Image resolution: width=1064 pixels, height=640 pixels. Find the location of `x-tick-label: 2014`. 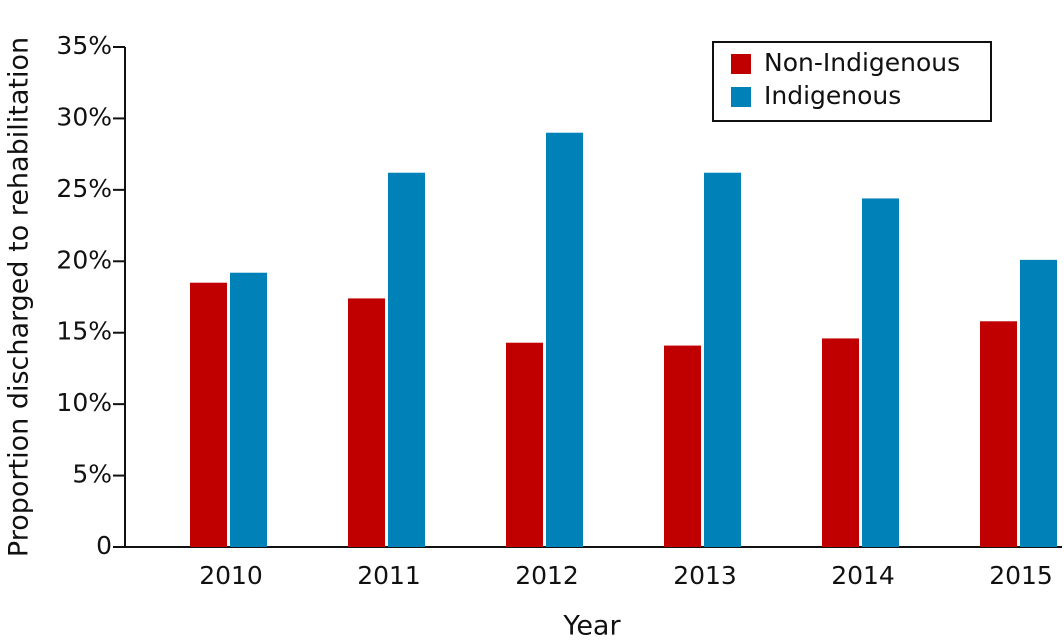

x-tick-label: 2014 is located at coordinates (863, 575).